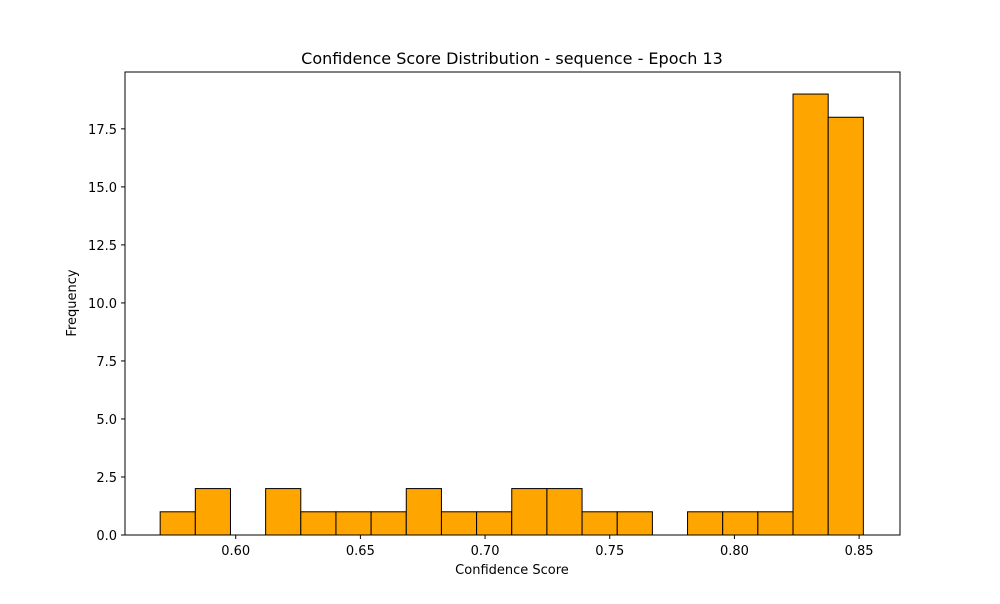 Image resolution: width=1000 pixels, height=604 pixels. Describe the element at coordinates (72, 302) in the screenshot. I see `y-axis-label: Frequency` at that location.